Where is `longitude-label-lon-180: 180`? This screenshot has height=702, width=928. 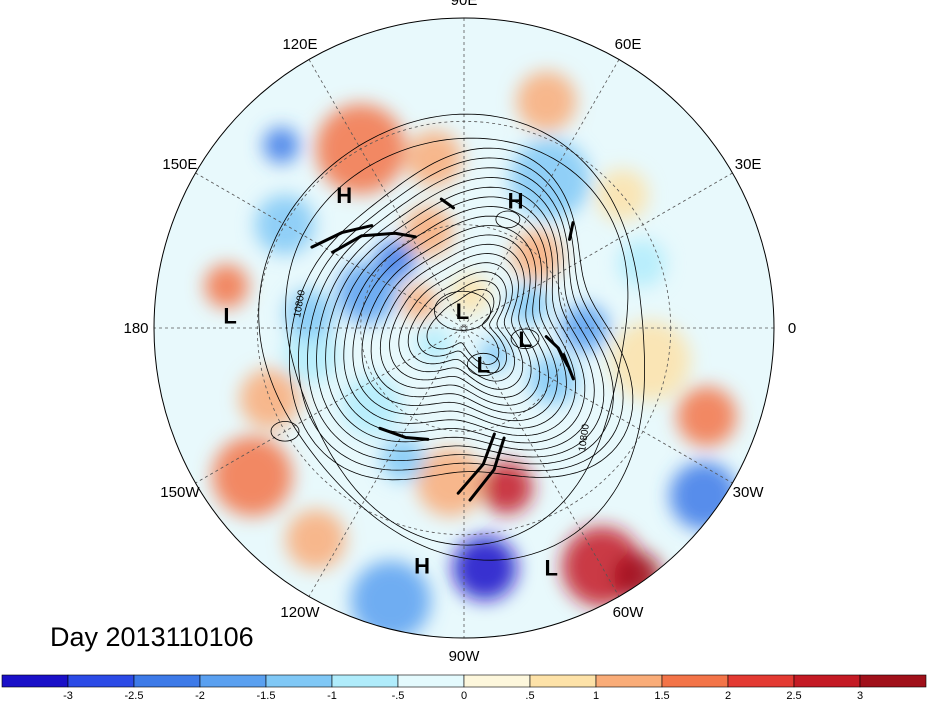 longitude-label-lon-180: 180 is located at coordinates (135, 328).